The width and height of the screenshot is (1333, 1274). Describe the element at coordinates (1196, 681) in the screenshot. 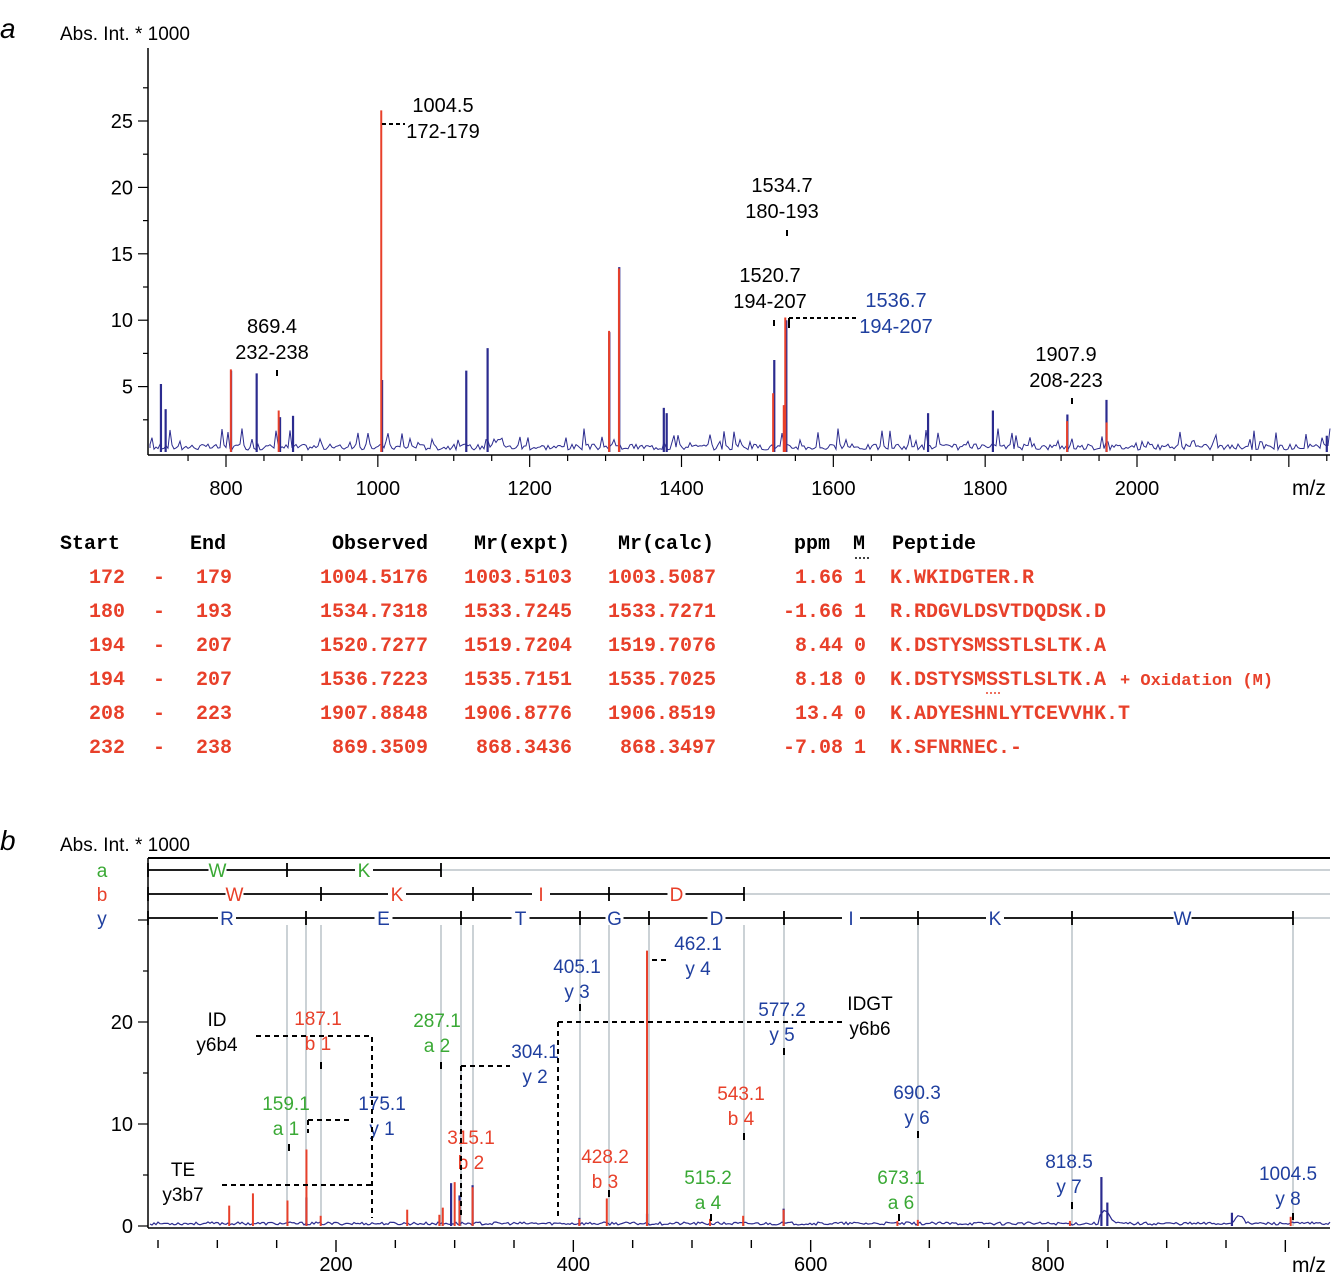

I see `cell-modification: + Oxidation (M)` at that location.